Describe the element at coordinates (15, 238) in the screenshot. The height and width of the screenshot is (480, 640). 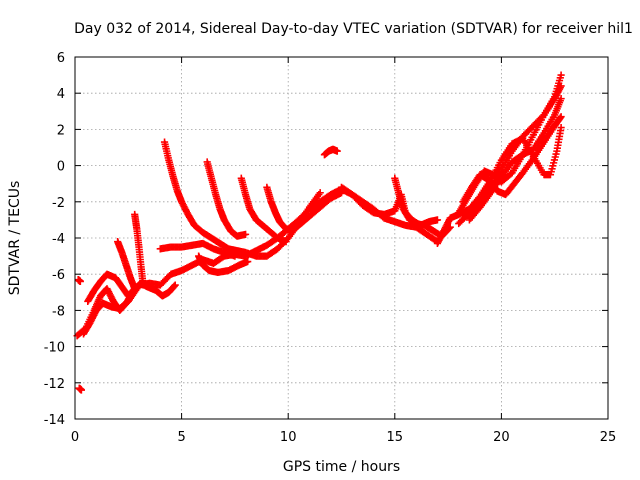
I see `y-axis-label: SDTVAR / TECUs` at that location.